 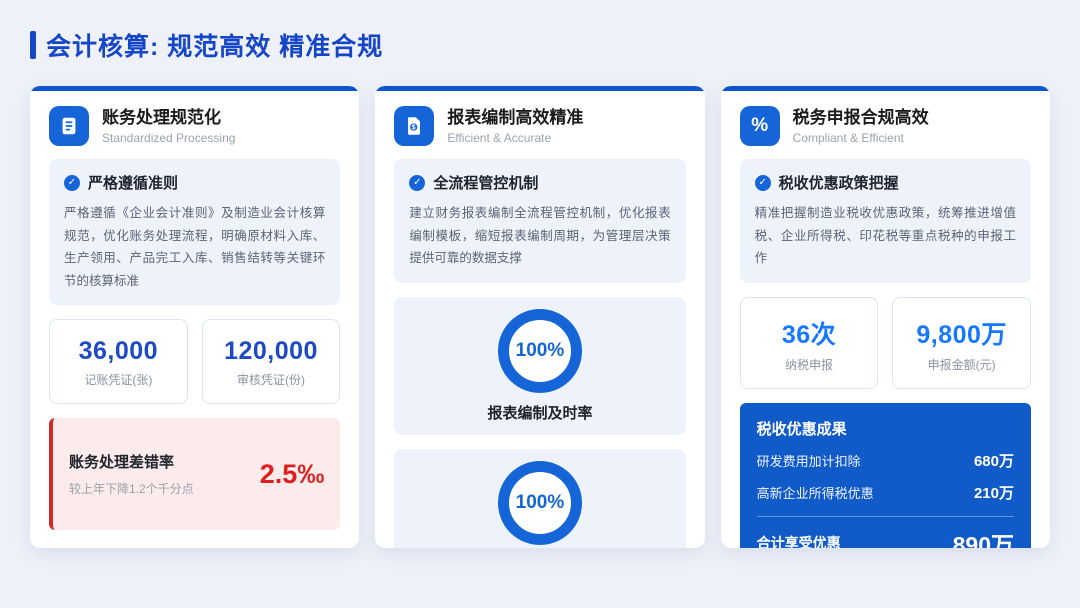 I want to click on stat-vouchers-recorded: 36,000 记账凭证(张), so click(x=118, y=361).